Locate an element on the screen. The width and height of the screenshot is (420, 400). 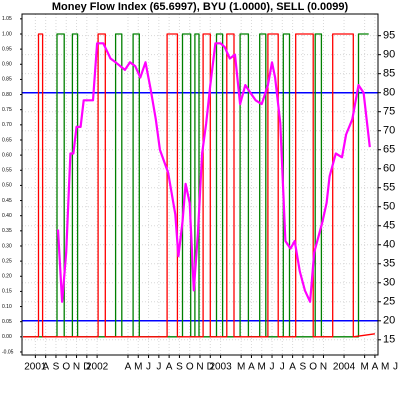
y2-tick-label: 0.95 is located at coordinates (7, 49).